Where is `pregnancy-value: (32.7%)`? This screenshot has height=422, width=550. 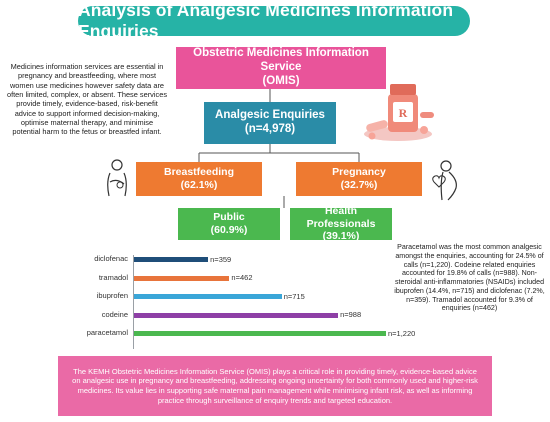 pregnancy-value: (32.7%) is located at coordinates (359, 185).